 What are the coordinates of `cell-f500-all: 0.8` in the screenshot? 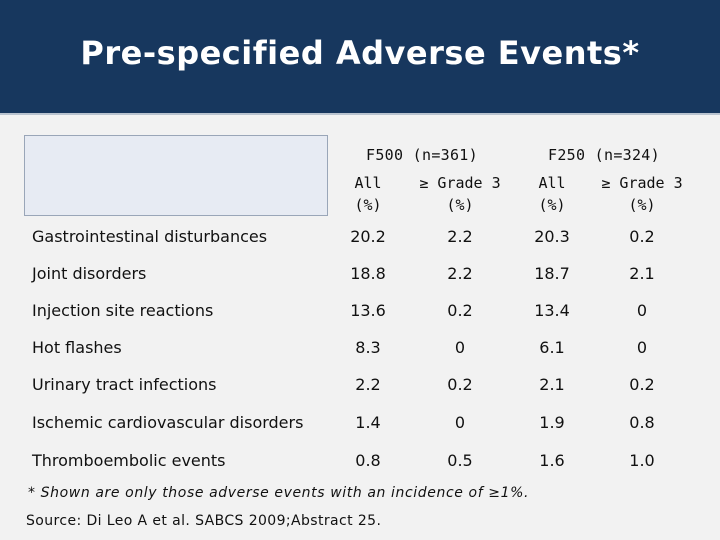 It's located at (368, 460).